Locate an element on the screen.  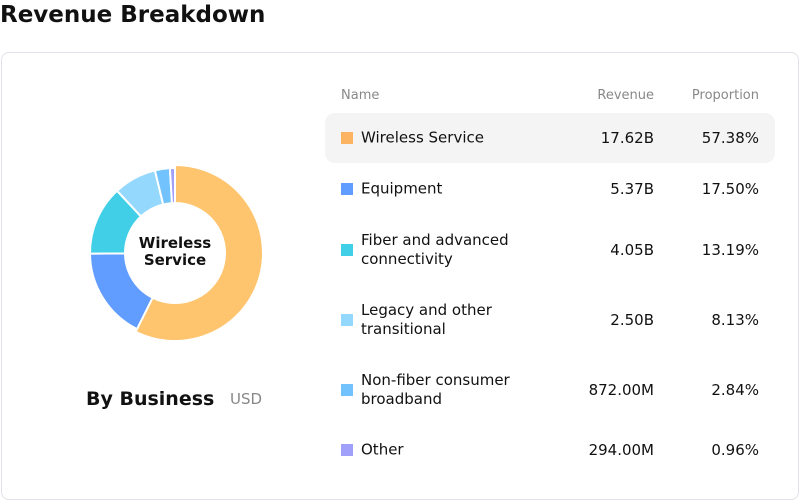
row-proportion: 13.19% is located at coordinates (730, 250).